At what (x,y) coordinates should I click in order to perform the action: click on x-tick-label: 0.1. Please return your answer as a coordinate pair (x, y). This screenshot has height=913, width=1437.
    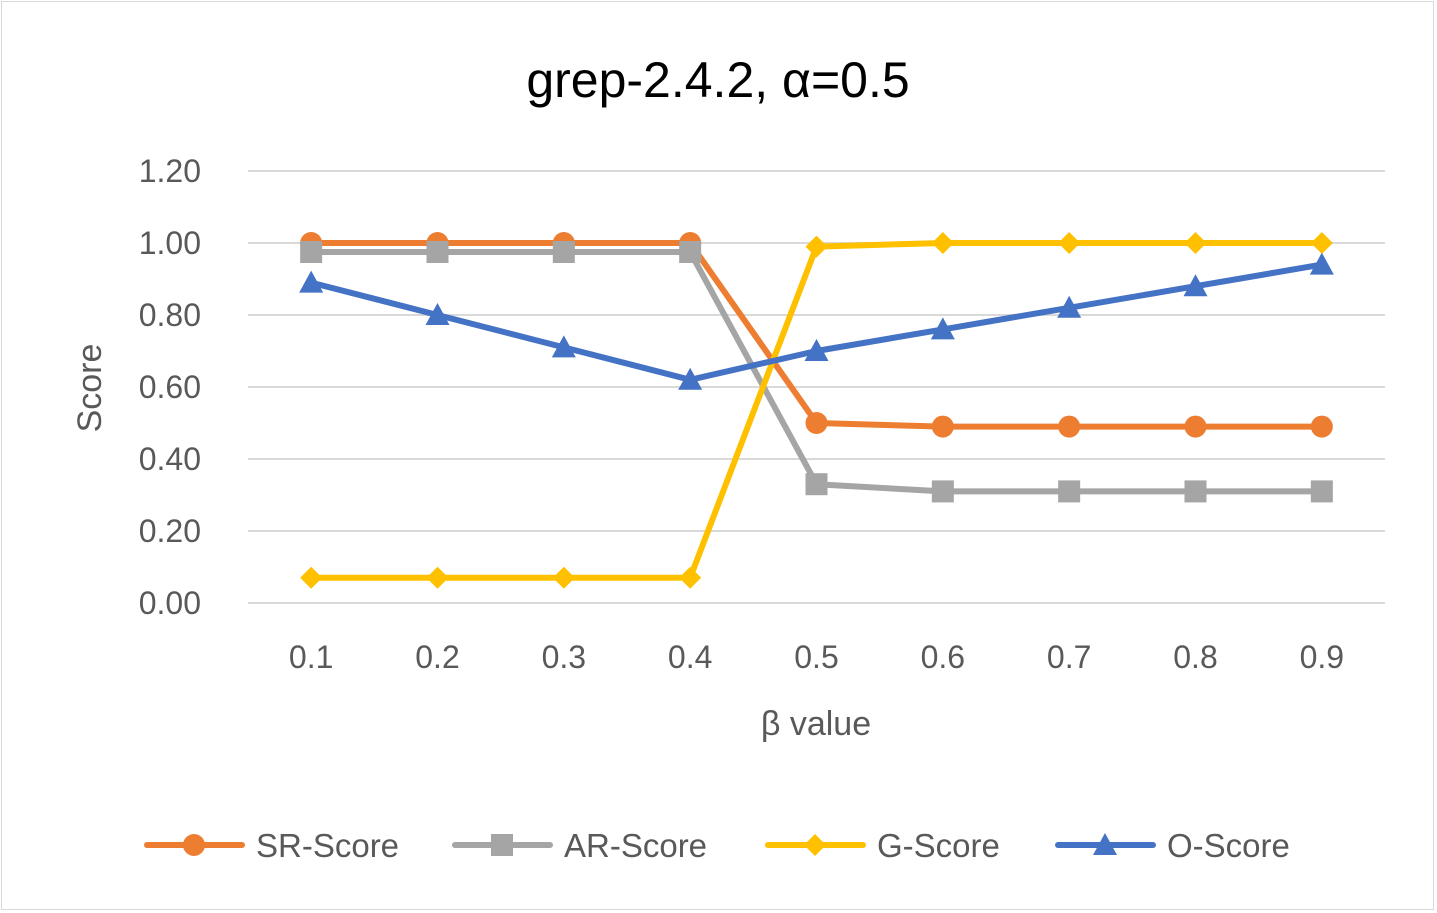
    Looking at the image, I should click on (311, 657).